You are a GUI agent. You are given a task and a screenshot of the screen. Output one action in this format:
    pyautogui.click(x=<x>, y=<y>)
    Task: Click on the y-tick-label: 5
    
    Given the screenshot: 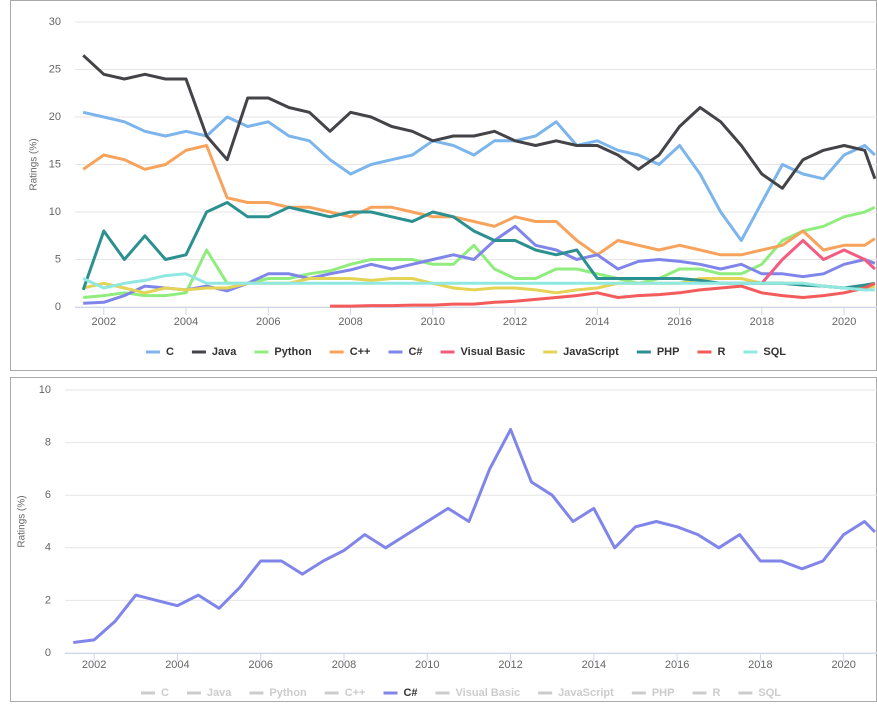 What is the action you would take?
    pyautogui.click(x=58, y=259)
    